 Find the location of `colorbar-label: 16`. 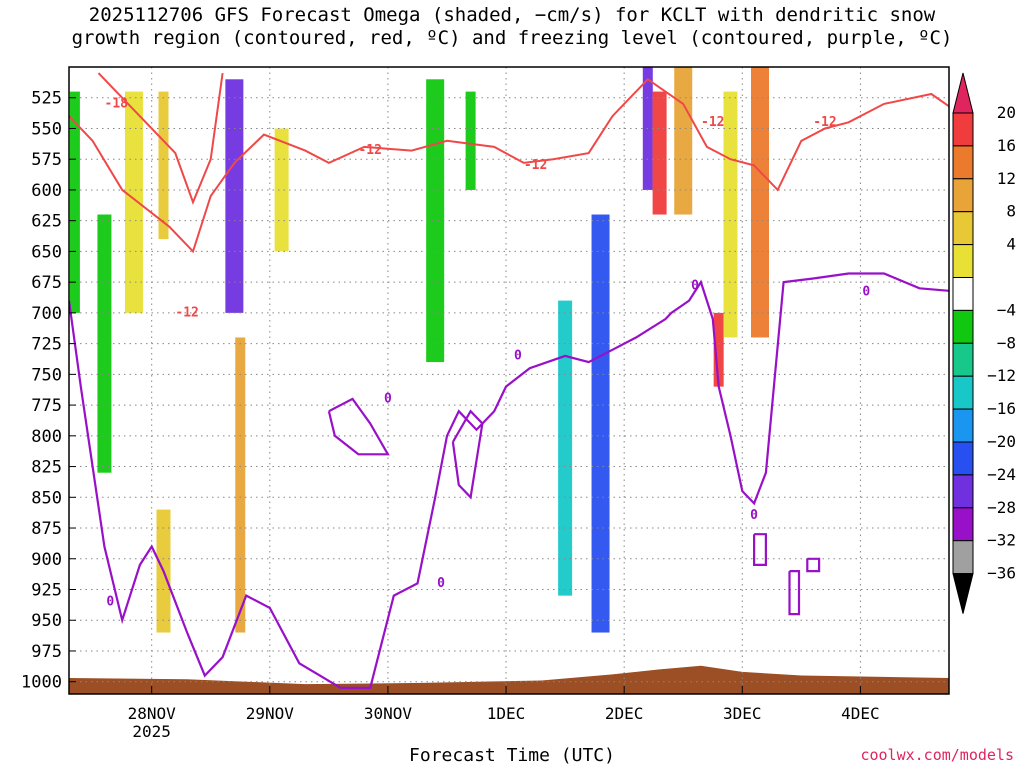

colorbar-label: 16 is located at coordinates (1006, 145).